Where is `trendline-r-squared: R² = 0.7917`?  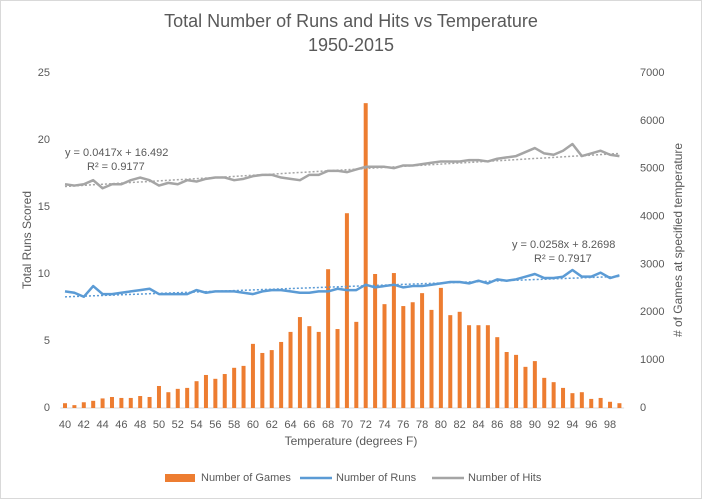 trendline-r-squared: R² = 0.7917 is located at coordinates (563, 259).